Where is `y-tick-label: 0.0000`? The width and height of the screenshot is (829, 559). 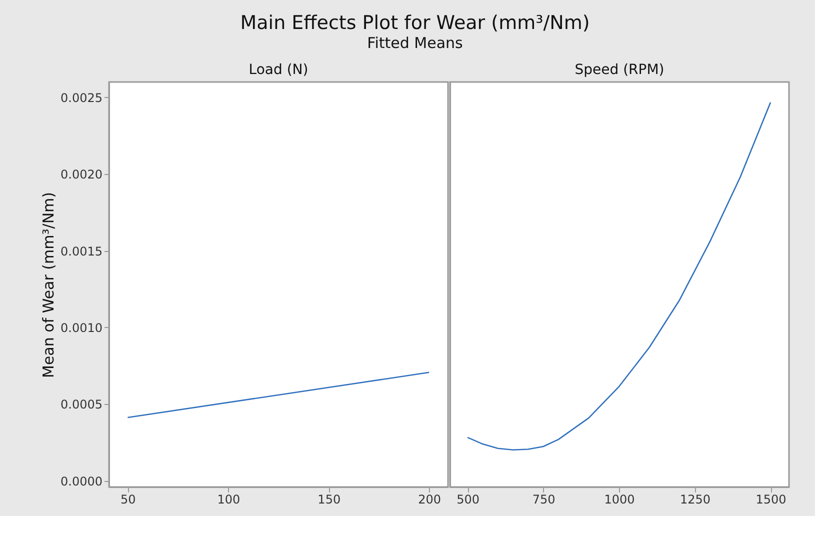 y-tick-label: 0.0000 is located at coordinates (81, 481).